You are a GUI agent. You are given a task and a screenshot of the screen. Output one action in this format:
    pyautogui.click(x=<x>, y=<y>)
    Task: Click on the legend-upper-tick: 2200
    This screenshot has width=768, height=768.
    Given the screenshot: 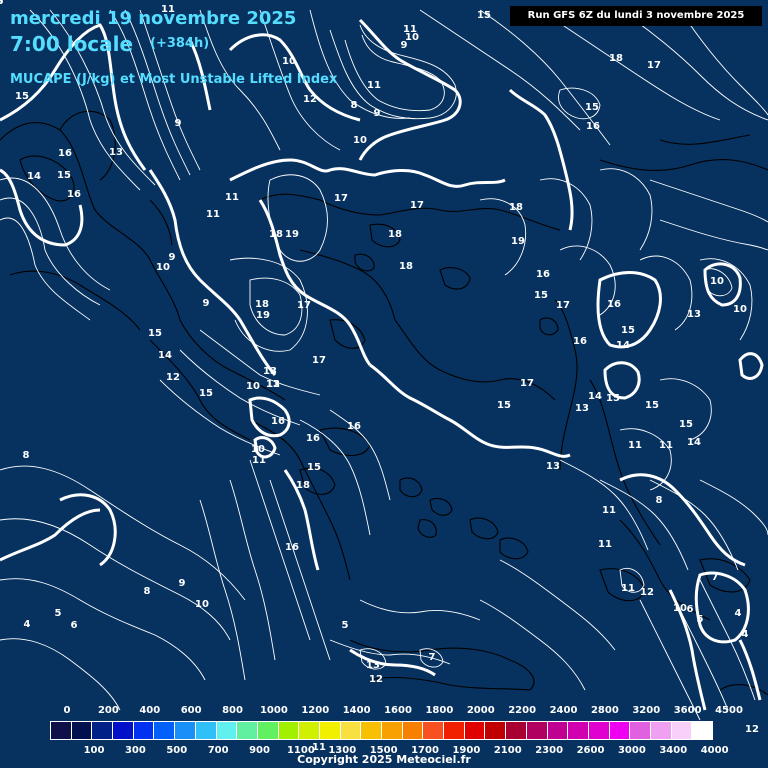 What is the action you would take?
    pyautogui.click(x=522, y=710)
    